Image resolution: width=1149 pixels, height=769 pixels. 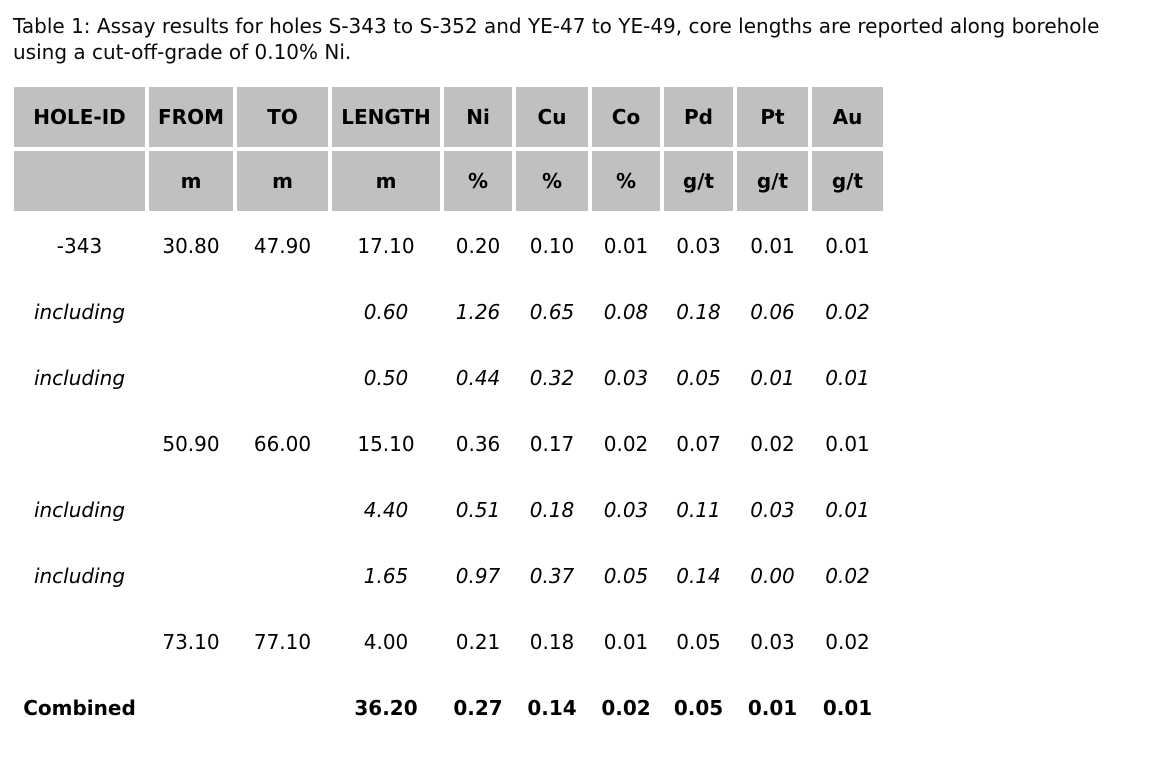 What do you see at coordinates (282, 444) in the screenshot?
I see `table-cell: 66.00` at bounding box center [282, 444].